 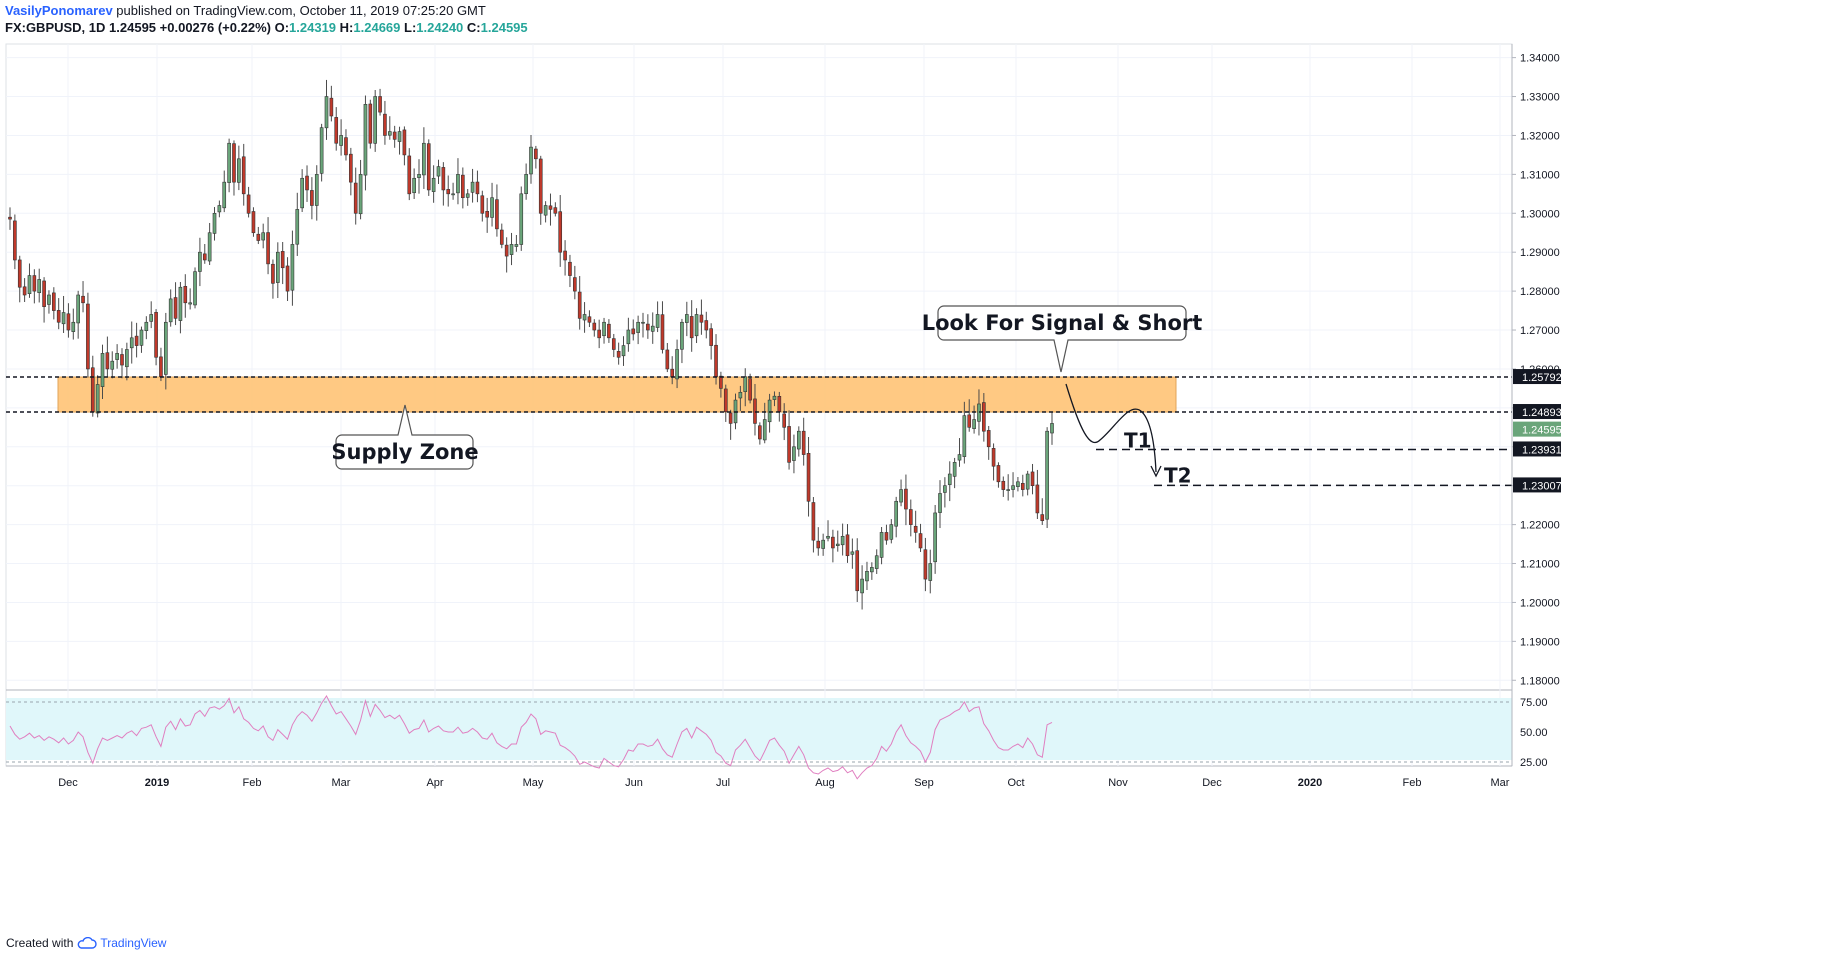 I want to click on close-label: C:, so click(x=473, y=27).